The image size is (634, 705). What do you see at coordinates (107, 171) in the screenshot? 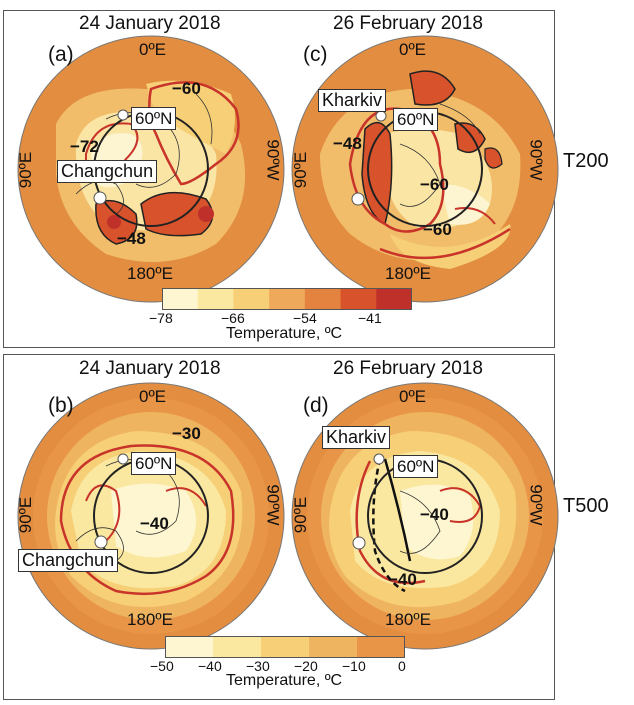
I see `city-label-changchun-top: Changchun` at bounding box center [107, 171].